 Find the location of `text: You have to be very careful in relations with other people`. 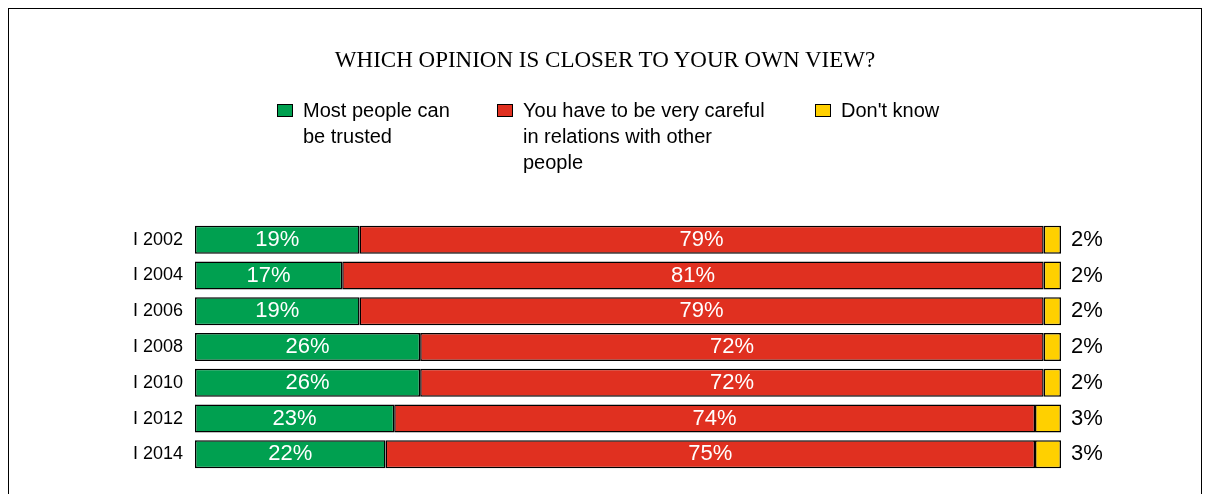

text: You have to be very careful in relations with other people is located at coordinates (644, 136).